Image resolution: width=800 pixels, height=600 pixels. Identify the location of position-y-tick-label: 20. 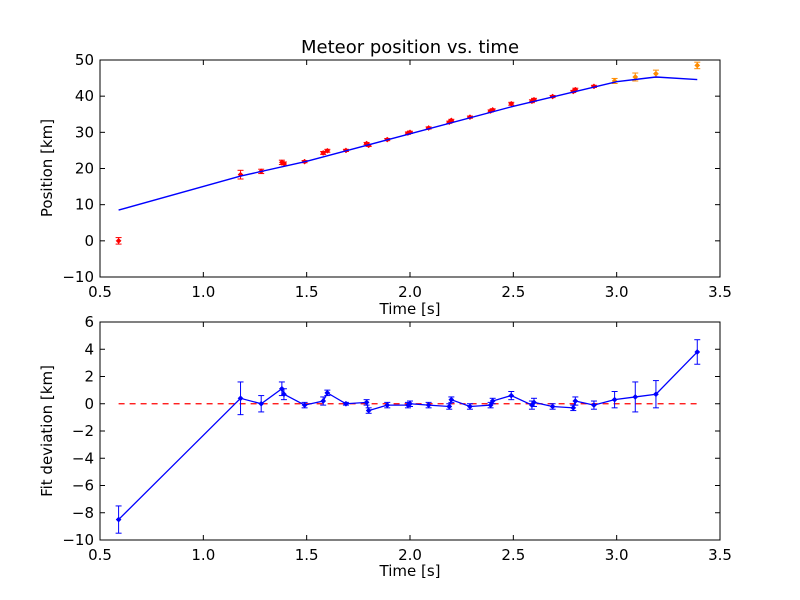
(84, 169).